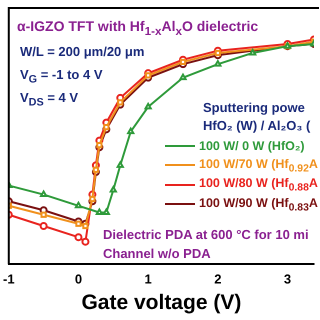  What do you see at coordinates (206, 234) in the screenshot?
I see `annotation: Dielectric PDA at 600 °C for 10 mi` at bounding box center [206, 234].